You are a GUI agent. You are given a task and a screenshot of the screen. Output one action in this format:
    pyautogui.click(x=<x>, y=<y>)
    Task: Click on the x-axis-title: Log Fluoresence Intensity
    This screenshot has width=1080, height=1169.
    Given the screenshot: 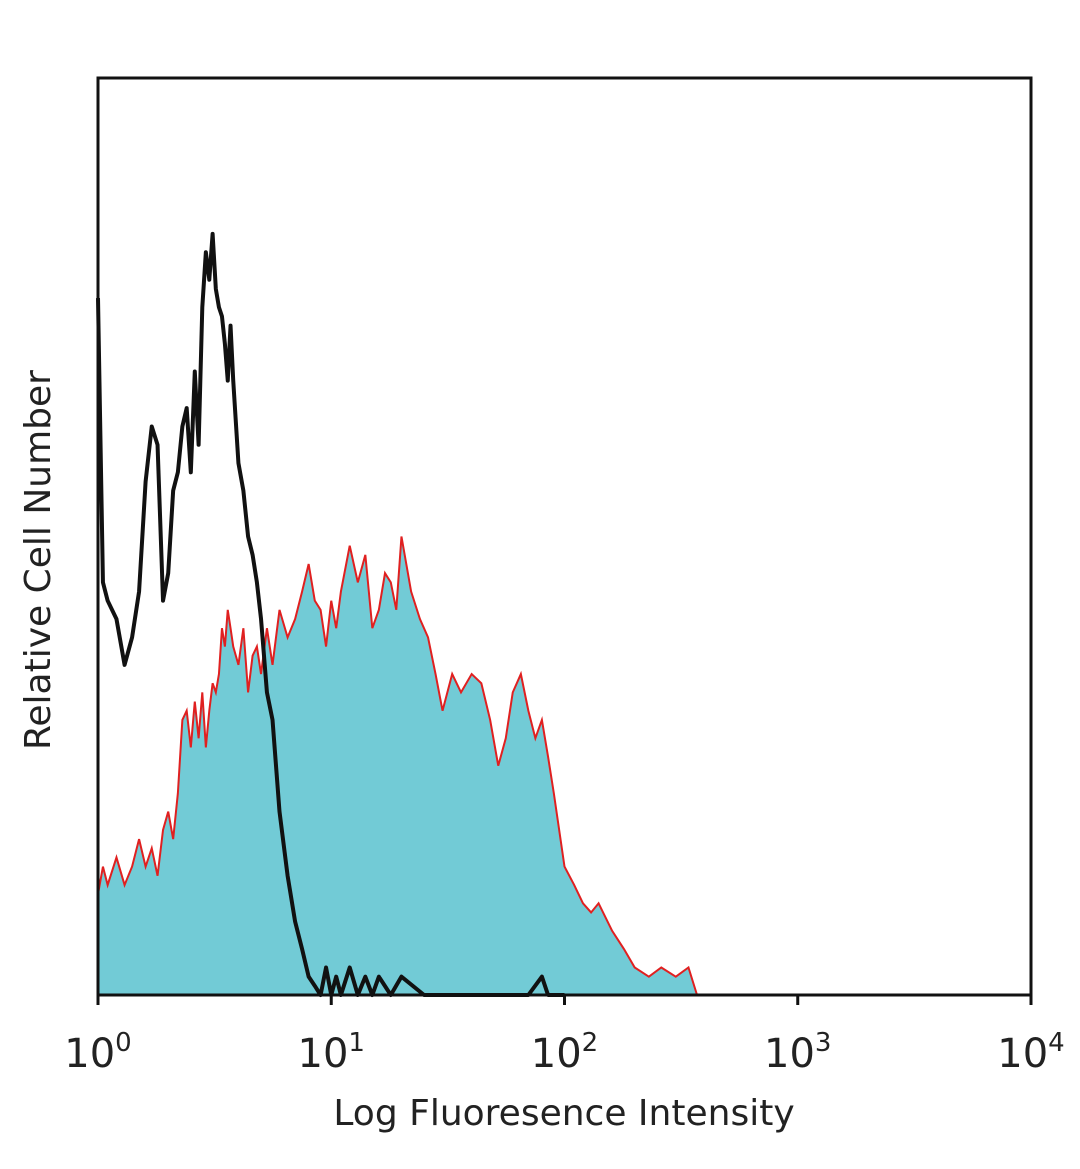 What is the action you would take?
    pyautogui.click(x=563, y=1113)
    